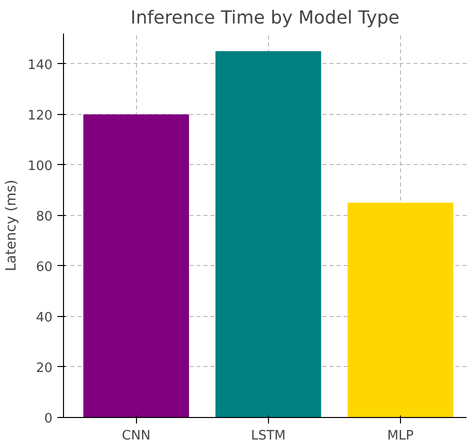 The height and width of the screenshot is (446, 468). Describe the element at coordinates (40, 166) in the screenshot. I see `y-tick-label: 100` at that location.